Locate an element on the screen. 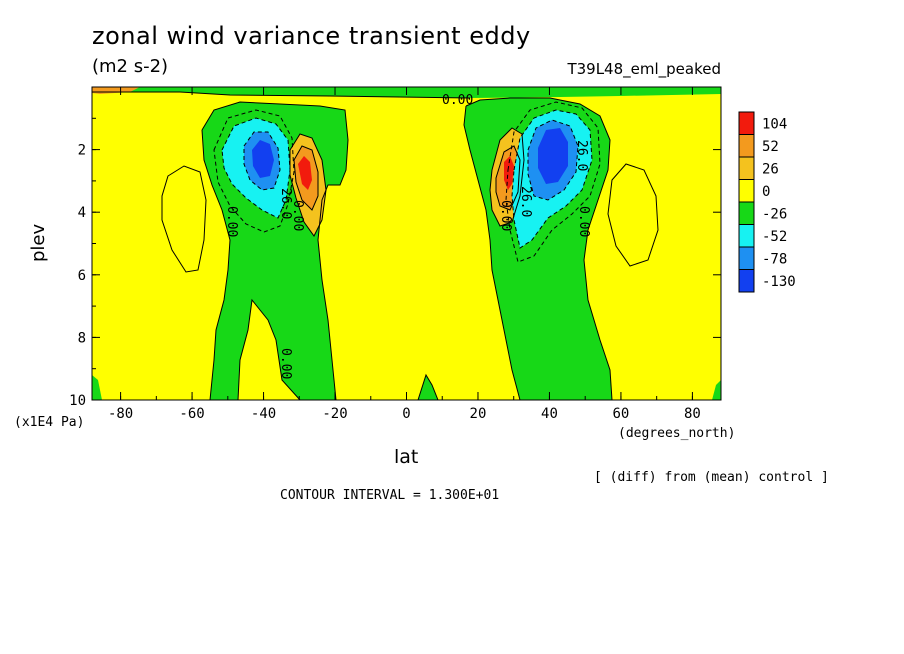 This screenshot has height=654, width=904. colorbar: 104 52 26 0 -26 -52 -78 -130 is located at coordinates (767, 202).